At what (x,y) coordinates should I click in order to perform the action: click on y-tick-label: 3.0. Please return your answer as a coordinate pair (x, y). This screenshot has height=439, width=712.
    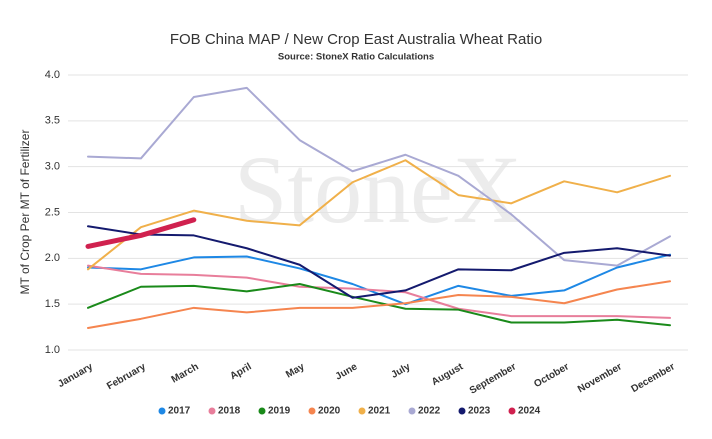
    Looking at the image, I should click on (52, 167).